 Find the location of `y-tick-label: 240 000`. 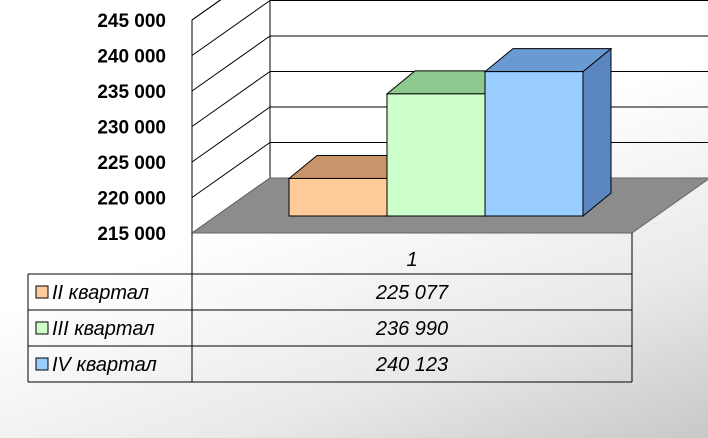

y-tick-label: 240 000 is located at coordinates (131, 57).